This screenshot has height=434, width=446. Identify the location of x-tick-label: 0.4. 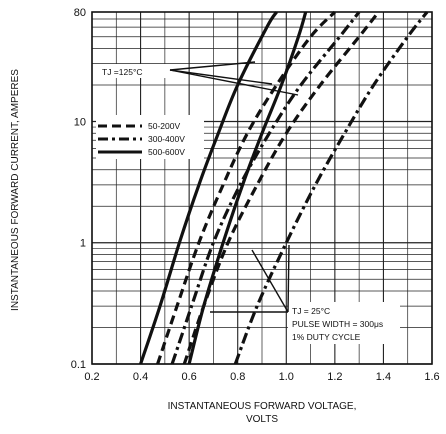
(140, 377).